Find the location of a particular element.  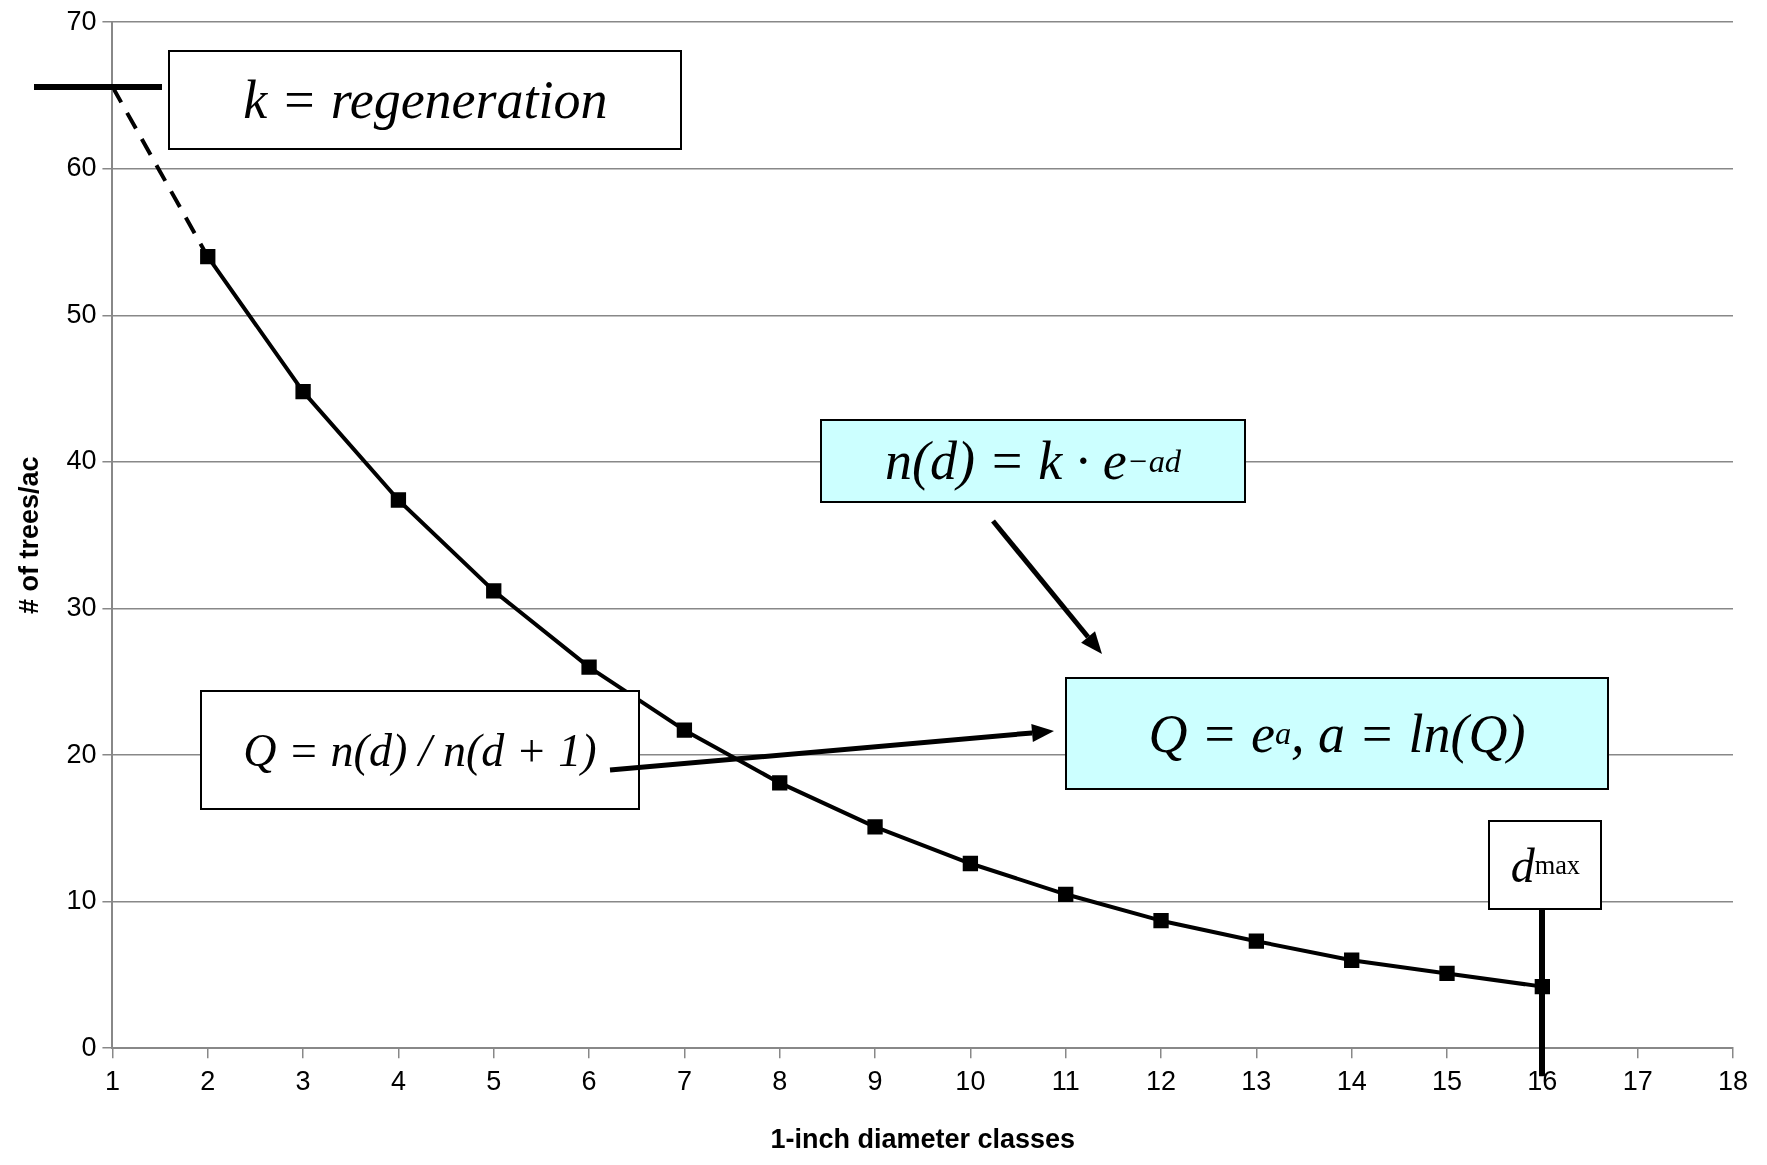

x-tick-label: 2 is located at coordinates (208, 1080).